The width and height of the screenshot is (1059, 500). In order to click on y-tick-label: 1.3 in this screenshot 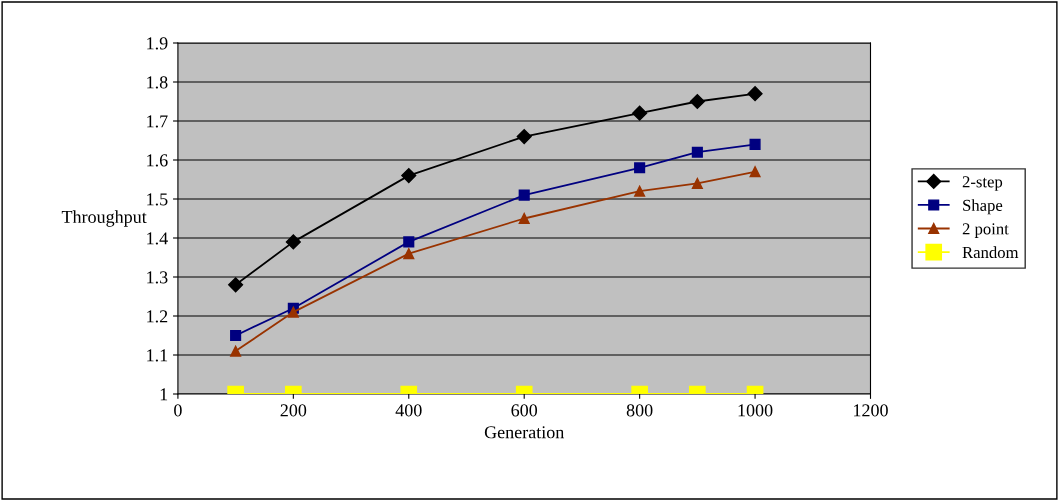, I will do `click(157, 277)`.